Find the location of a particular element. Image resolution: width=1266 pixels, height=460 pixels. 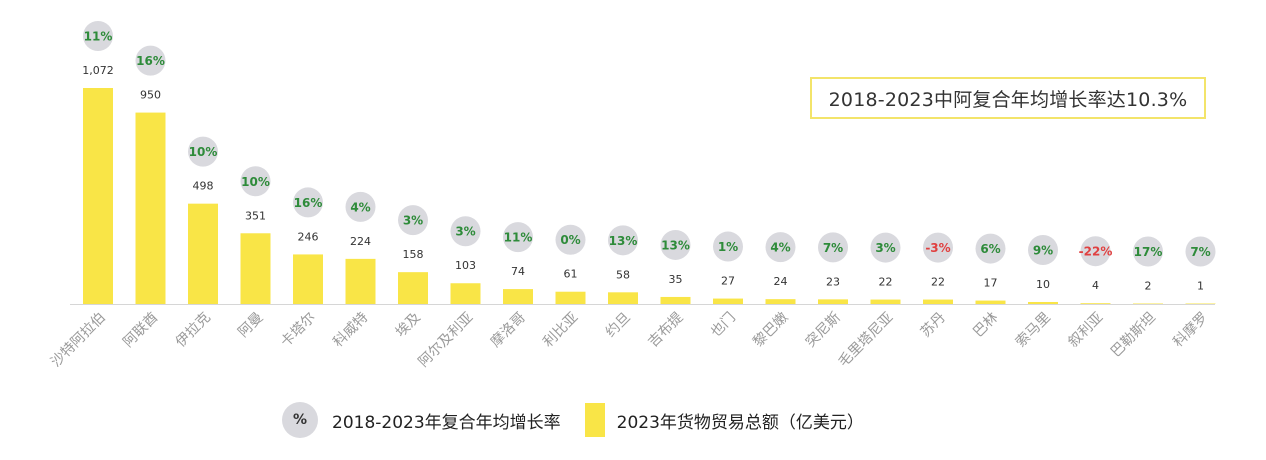

growth-rate-label-13: 4% is located at coordinates (780, 248).